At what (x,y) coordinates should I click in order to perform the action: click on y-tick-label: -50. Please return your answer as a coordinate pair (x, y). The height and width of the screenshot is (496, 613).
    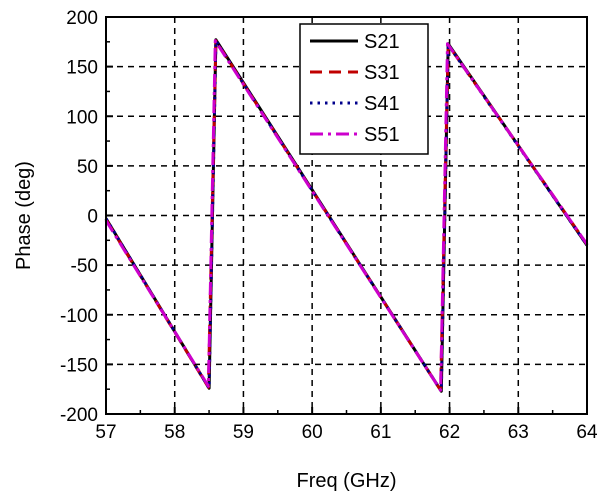
    Looking at the image, I should click on (84, 266).